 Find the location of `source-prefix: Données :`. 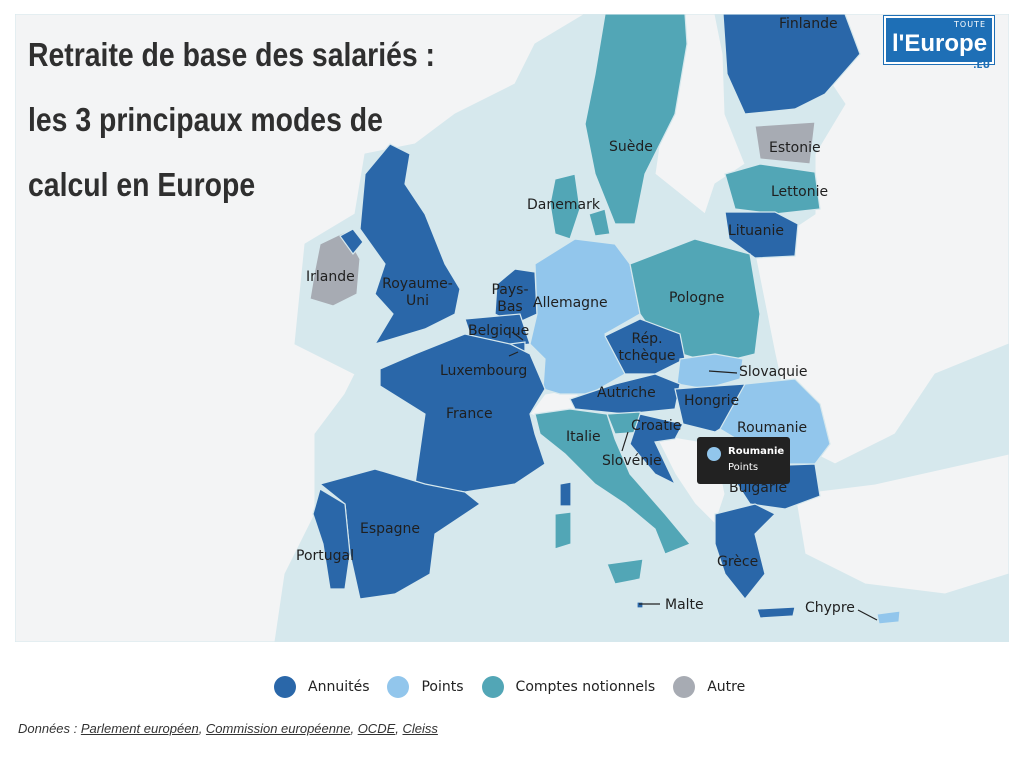

source-prefix: Données : is located at coordinates (49, 728).